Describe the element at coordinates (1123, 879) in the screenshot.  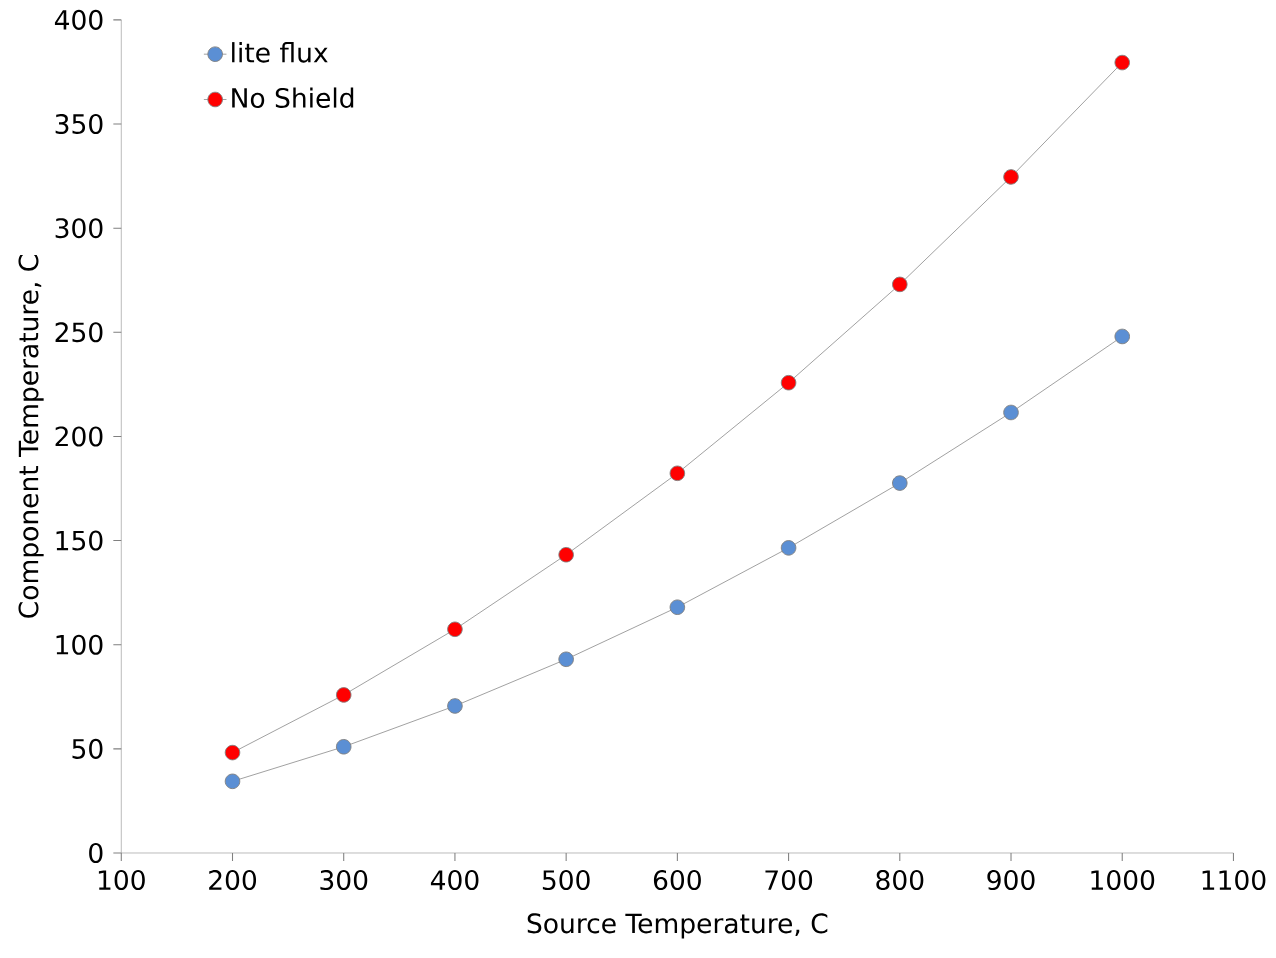
I see `x-tick-label: 1000` at that location.